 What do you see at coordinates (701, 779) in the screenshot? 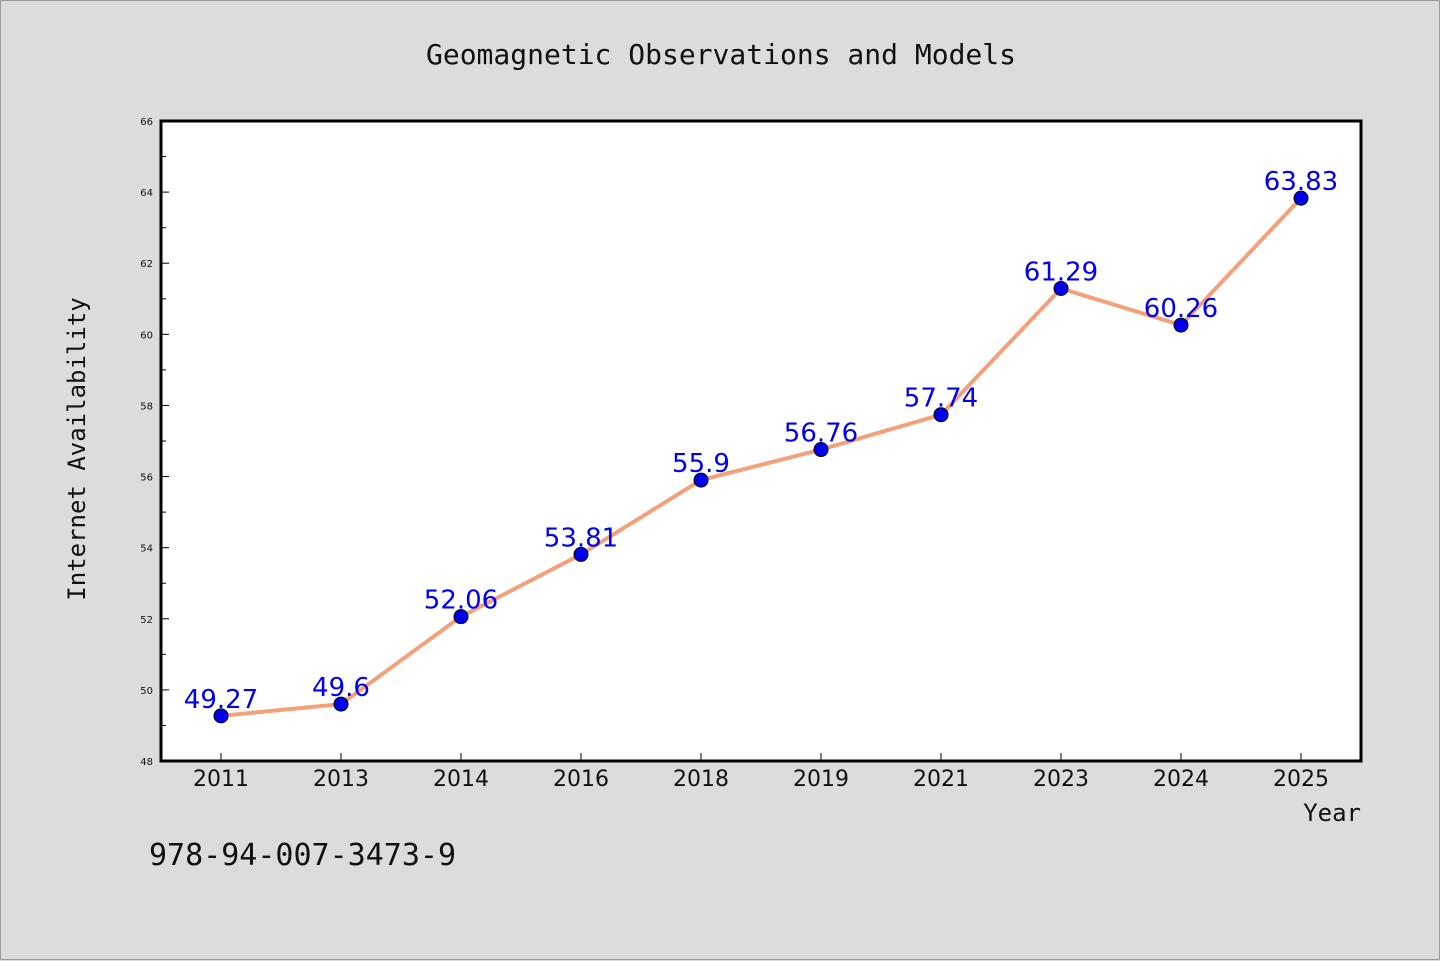
I see `x-tick-label: 2018` at bounding box center [701, 779].